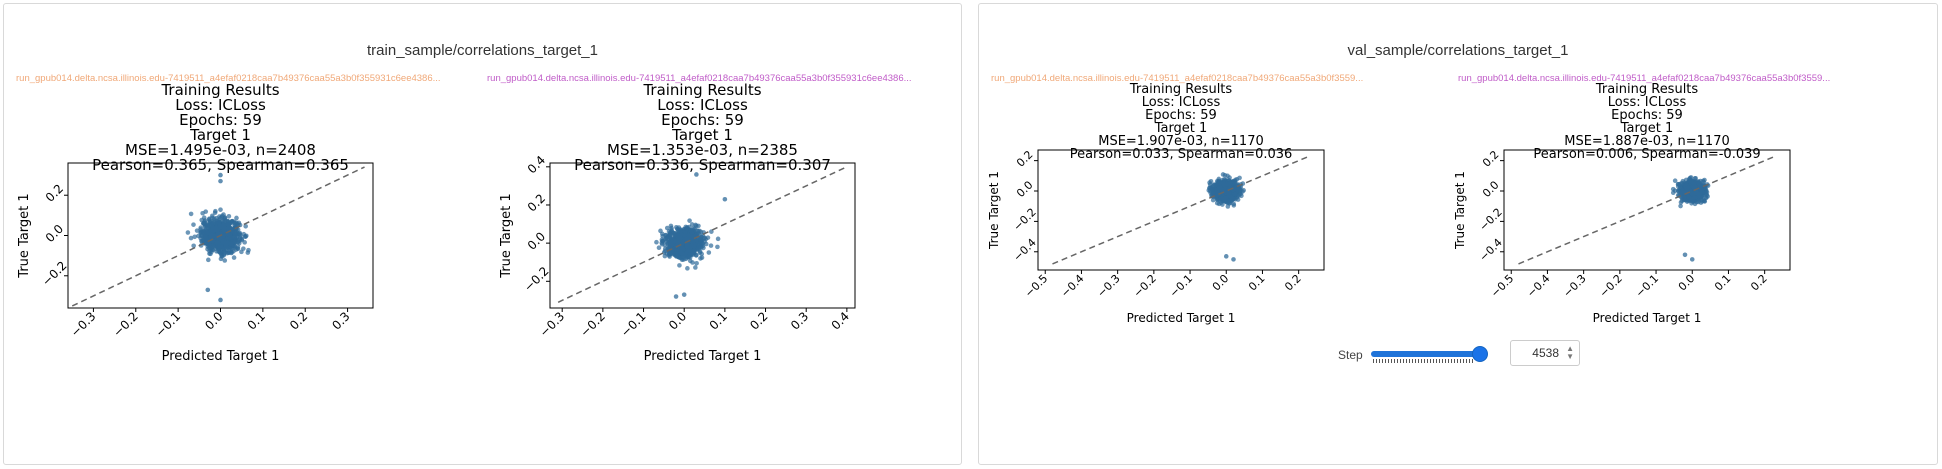 This screenshot has height=469, width=1942. I want to click on x-tick-label: 0.2, so click(758, 320).